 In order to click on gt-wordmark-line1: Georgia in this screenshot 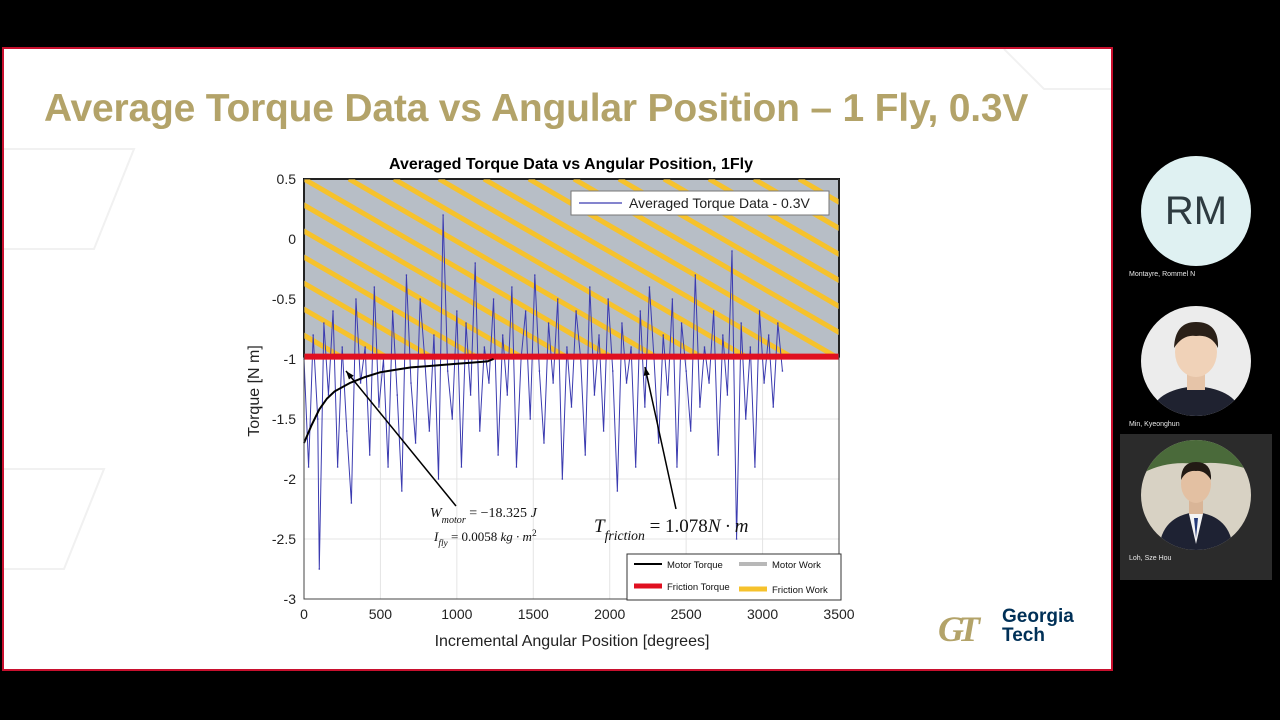, I will do `click(1038, 616)`.